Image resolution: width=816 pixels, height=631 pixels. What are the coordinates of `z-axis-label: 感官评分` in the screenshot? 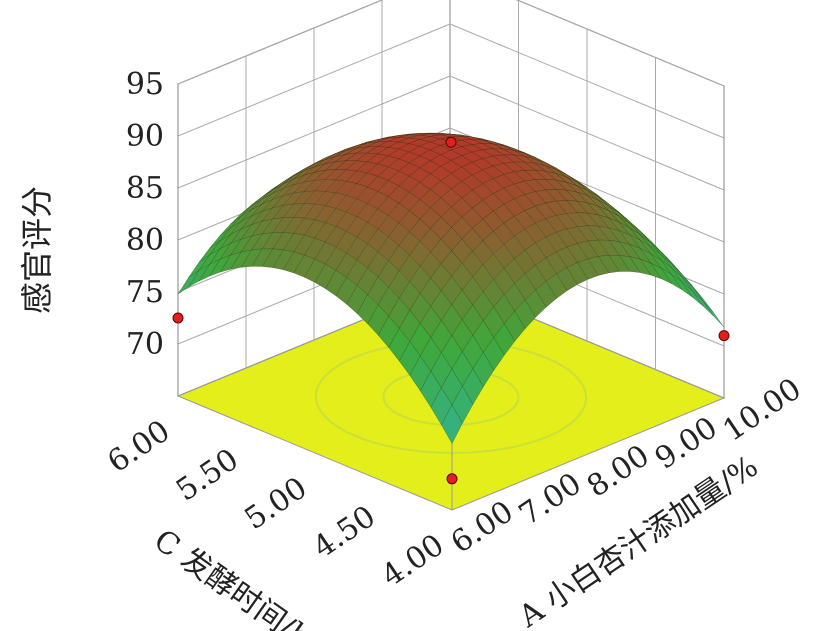 It's located at (37, 250).